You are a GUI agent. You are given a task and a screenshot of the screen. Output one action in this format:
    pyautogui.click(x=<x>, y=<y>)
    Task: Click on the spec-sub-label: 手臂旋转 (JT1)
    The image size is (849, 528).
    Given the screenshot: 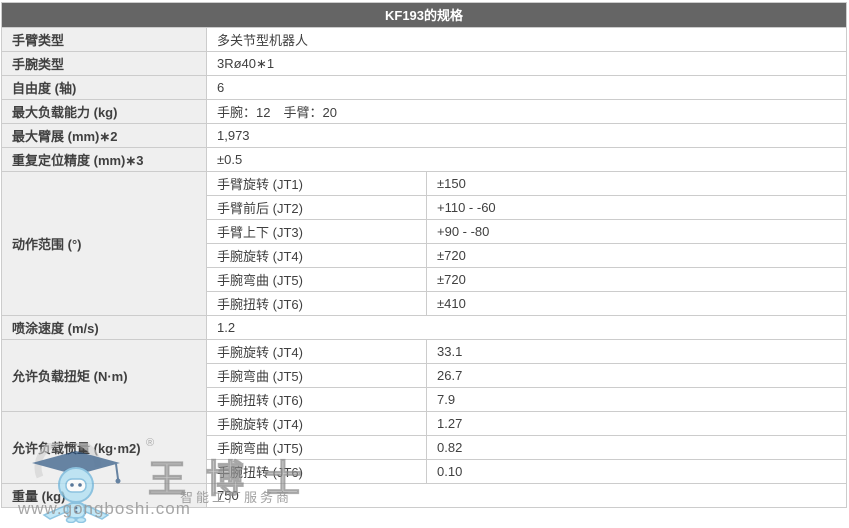 What is the action you would take?
    pyautogui.click(x=316, y=183)
    